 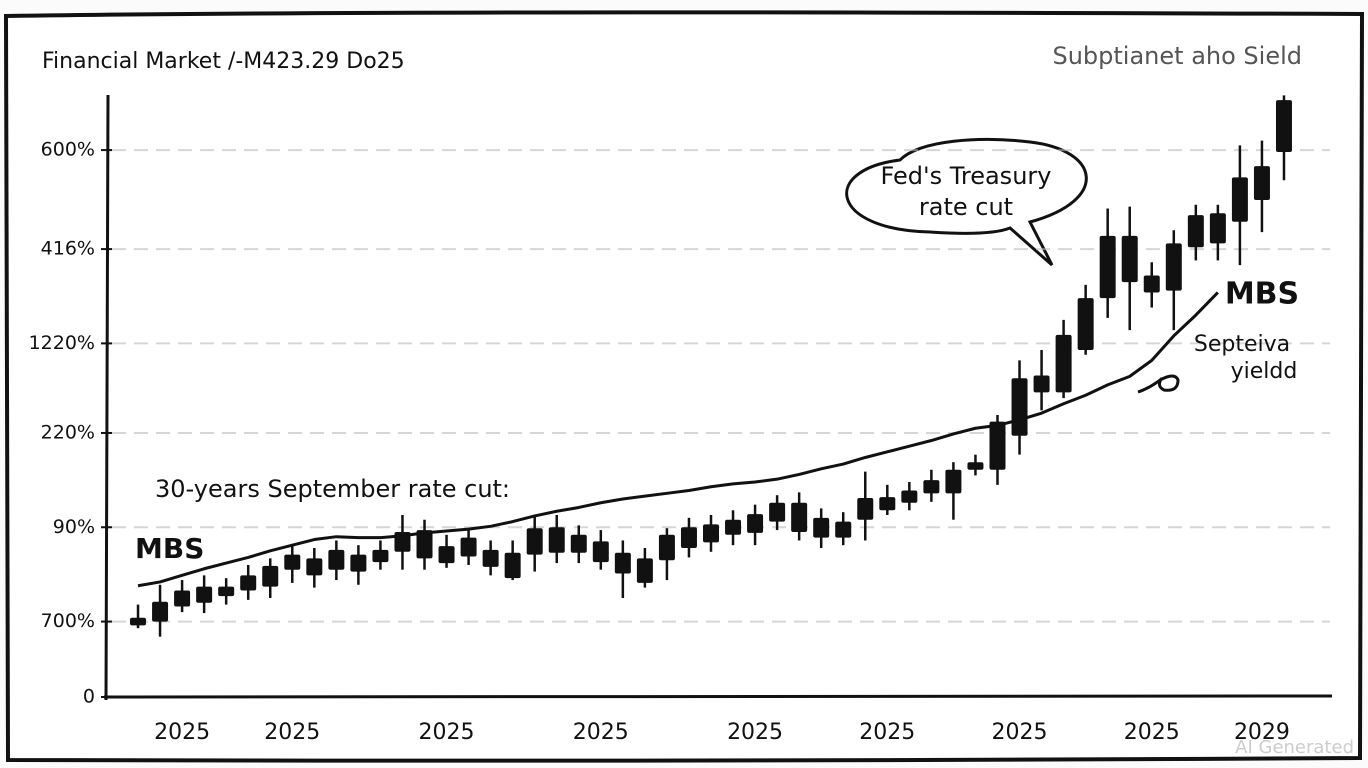 I want to click on chart-subtitle: Subptianet aho Sield, so click(x=1177, y=56).